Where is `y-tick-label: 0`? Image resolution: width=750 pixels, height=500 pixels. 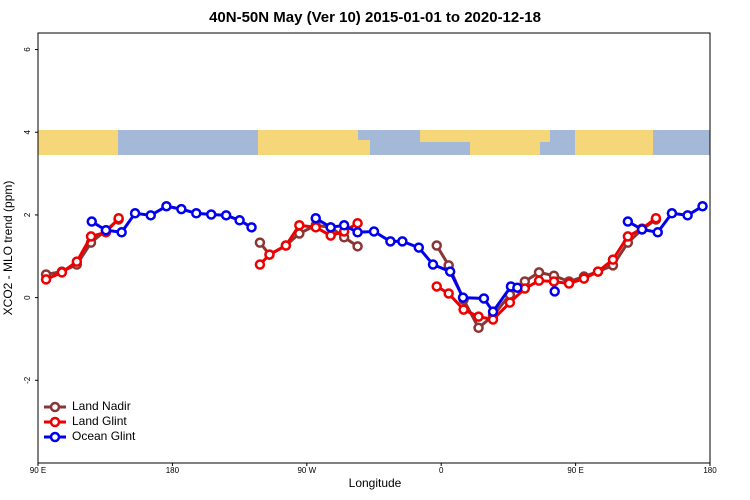 y-tick-label: 0 is located at coordinates (27, 297).